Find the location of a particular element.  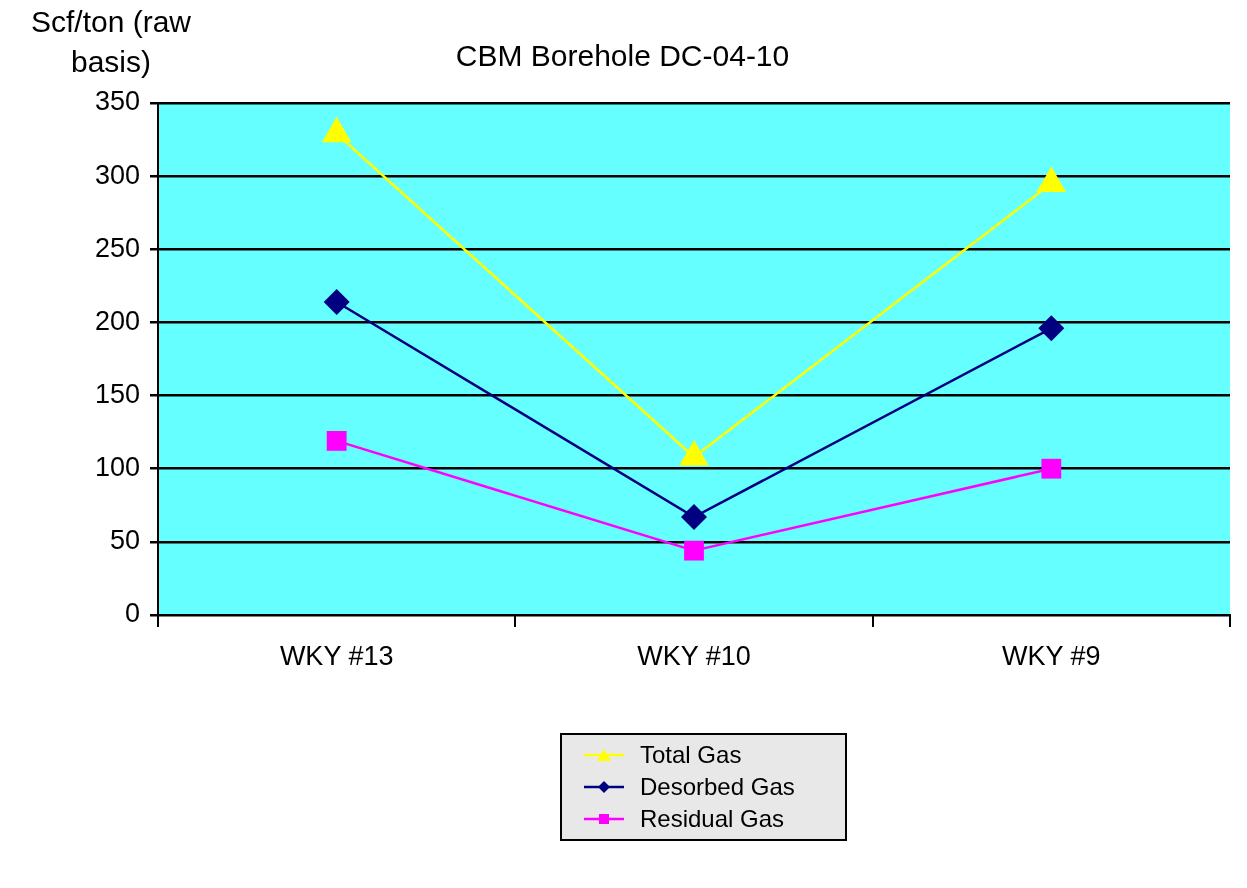

y-tick-label: 0 is located at coordinates (132, 613).